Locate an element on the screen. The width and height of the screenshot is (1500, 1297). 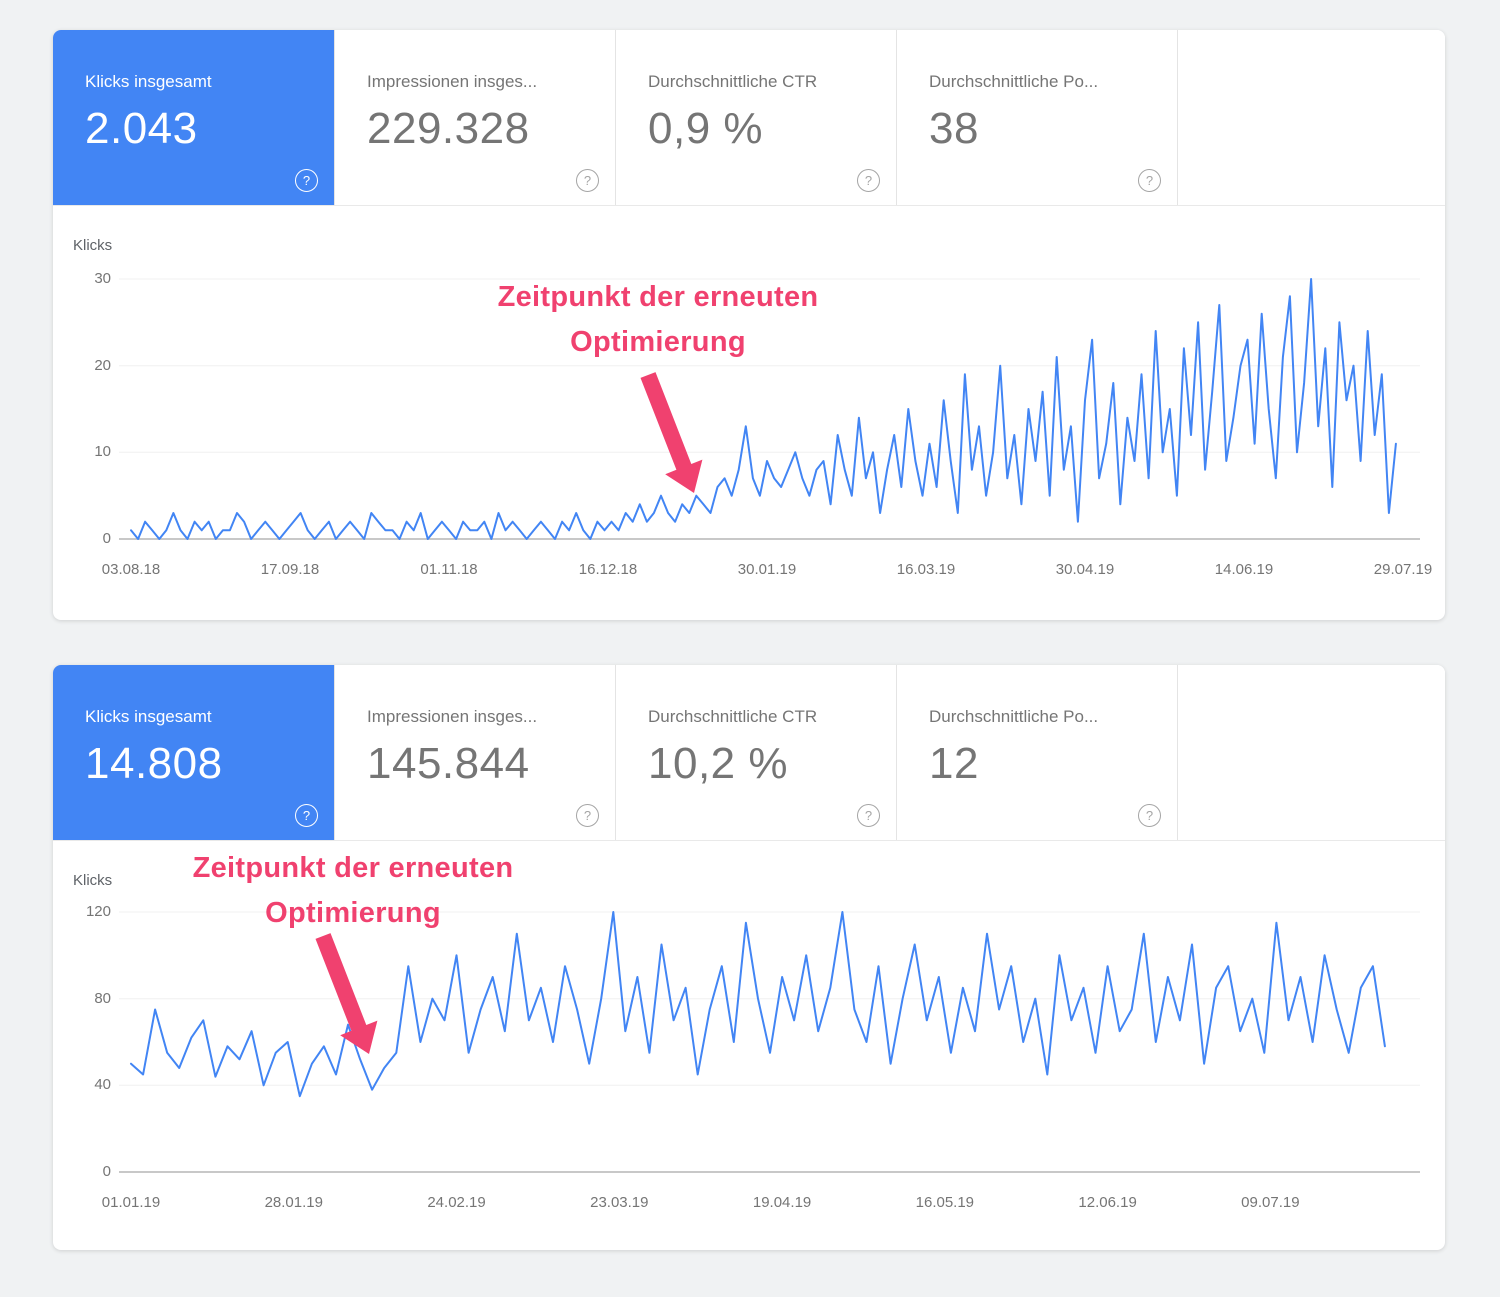
metric-card-impressions: Impressionen insges... 145.844 ? is located at coordinates (474, 752).